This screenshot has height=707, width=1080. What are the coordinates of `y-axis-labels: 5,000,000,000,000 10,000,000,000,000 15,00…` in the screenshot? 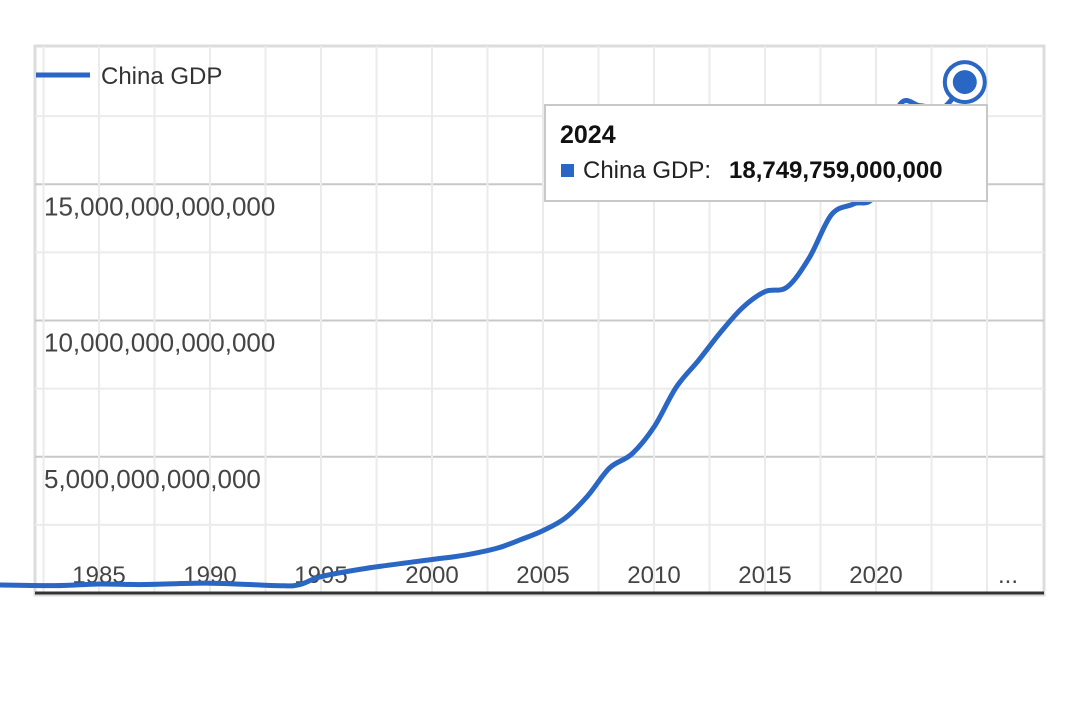 It's located at (159, 342).